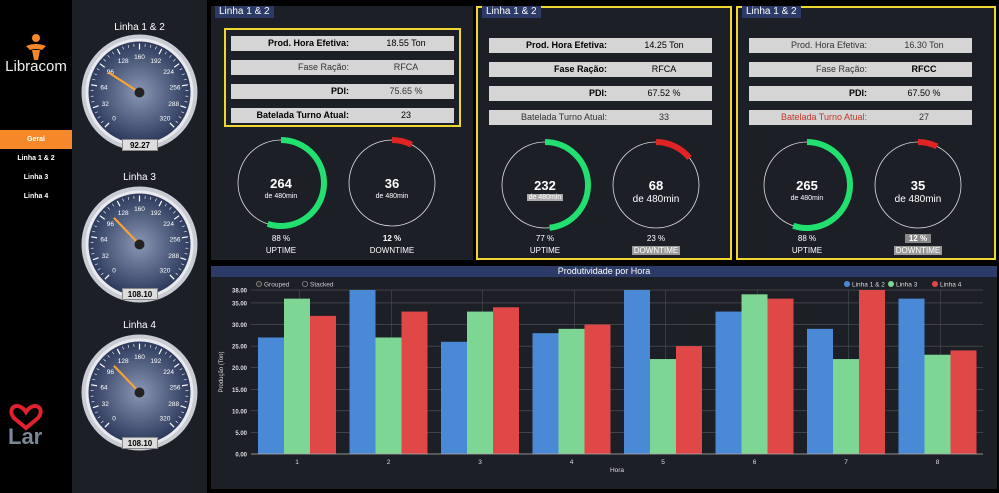 The width and height of the screenshot is (999, 493). What do you see at coordinates (175, 87) in the screenshot?
I see `gauge-tick-label: 256` at bounding box center [175, 87].